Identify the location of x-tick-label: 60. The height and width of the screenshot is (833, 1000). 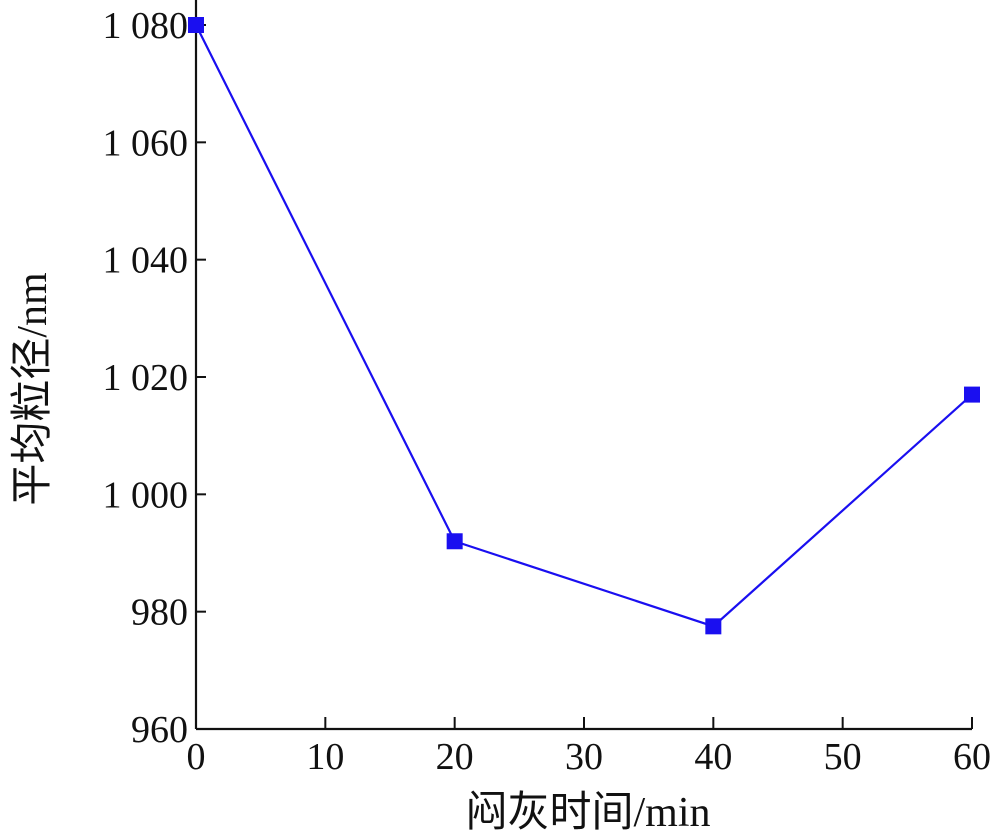
(972, 757).